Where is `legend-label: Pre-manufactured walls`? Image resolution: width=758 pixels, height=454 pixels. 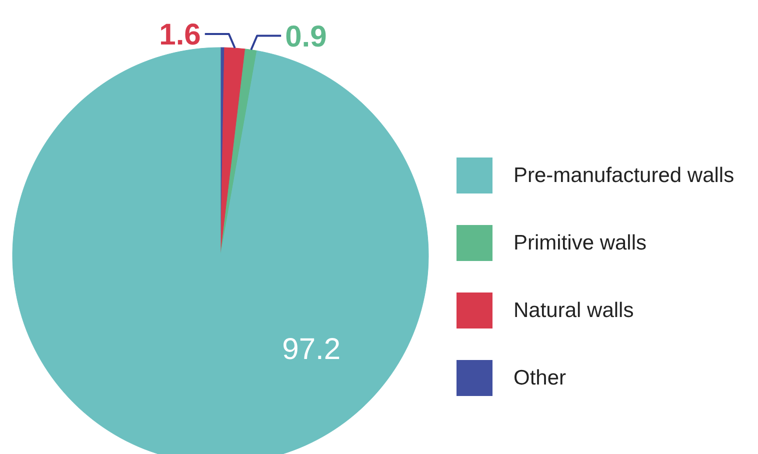 legend-label: Pre-manufactured walls is located at coordinates (624, 175).